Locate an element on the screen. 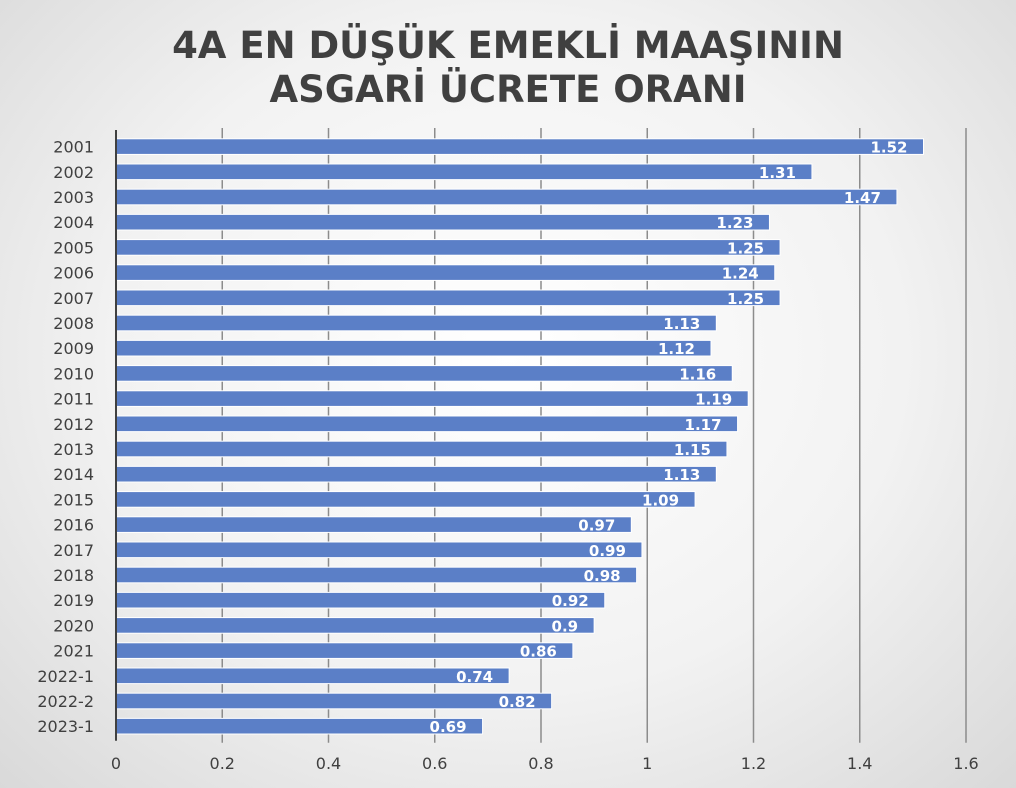 The width and height of the screenshot is (1016, 788). category-label: 2022-2 is located at coordinates (65, 701).